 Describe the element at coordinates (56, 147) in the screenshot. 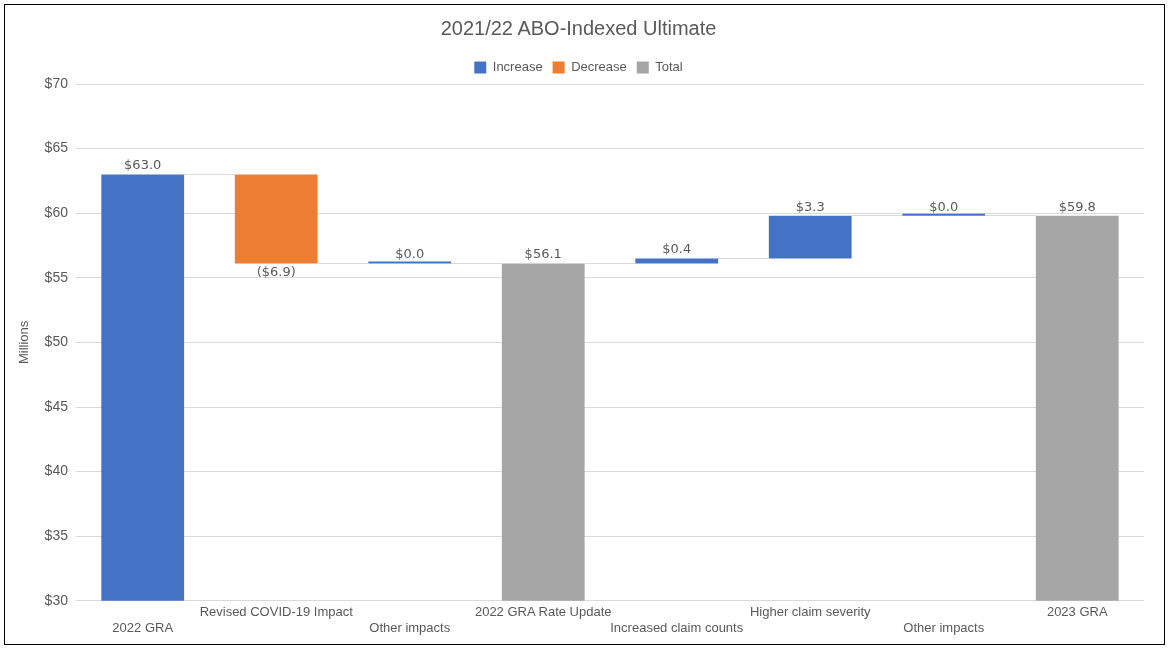

I see `y-tick-label: $65` at that location.